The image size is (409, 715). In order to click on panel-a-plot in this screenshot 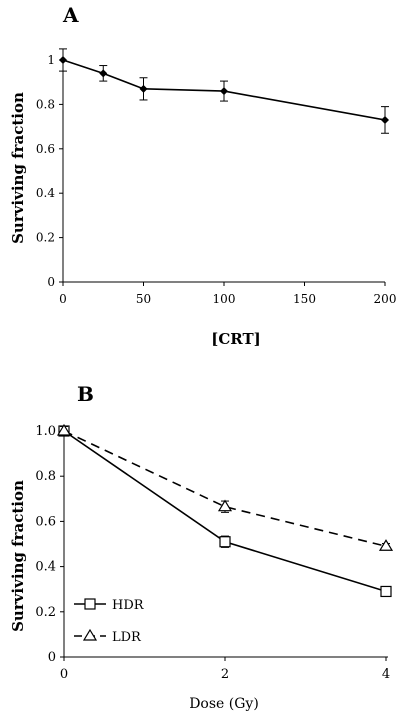, I will do `click(224, 91)`.